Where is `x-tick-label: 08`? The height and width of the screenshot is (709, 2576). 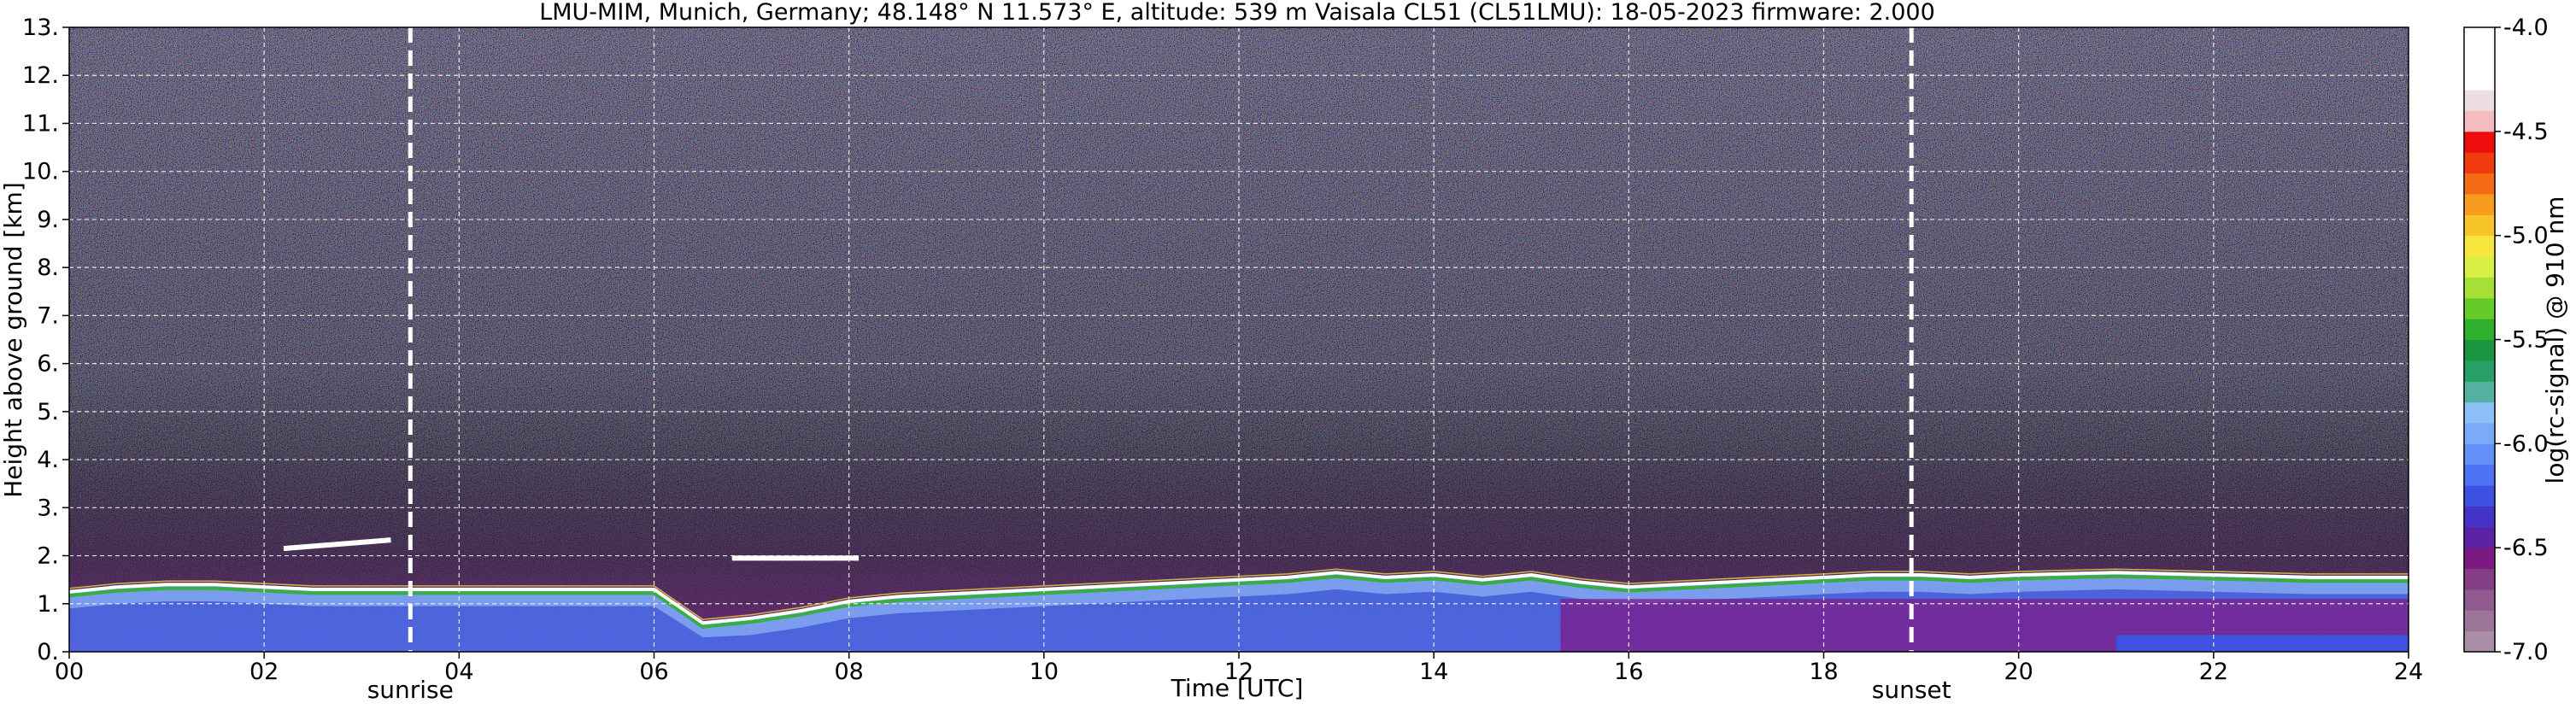 x-tick-label: 08 is located at coordinates (848, 672).